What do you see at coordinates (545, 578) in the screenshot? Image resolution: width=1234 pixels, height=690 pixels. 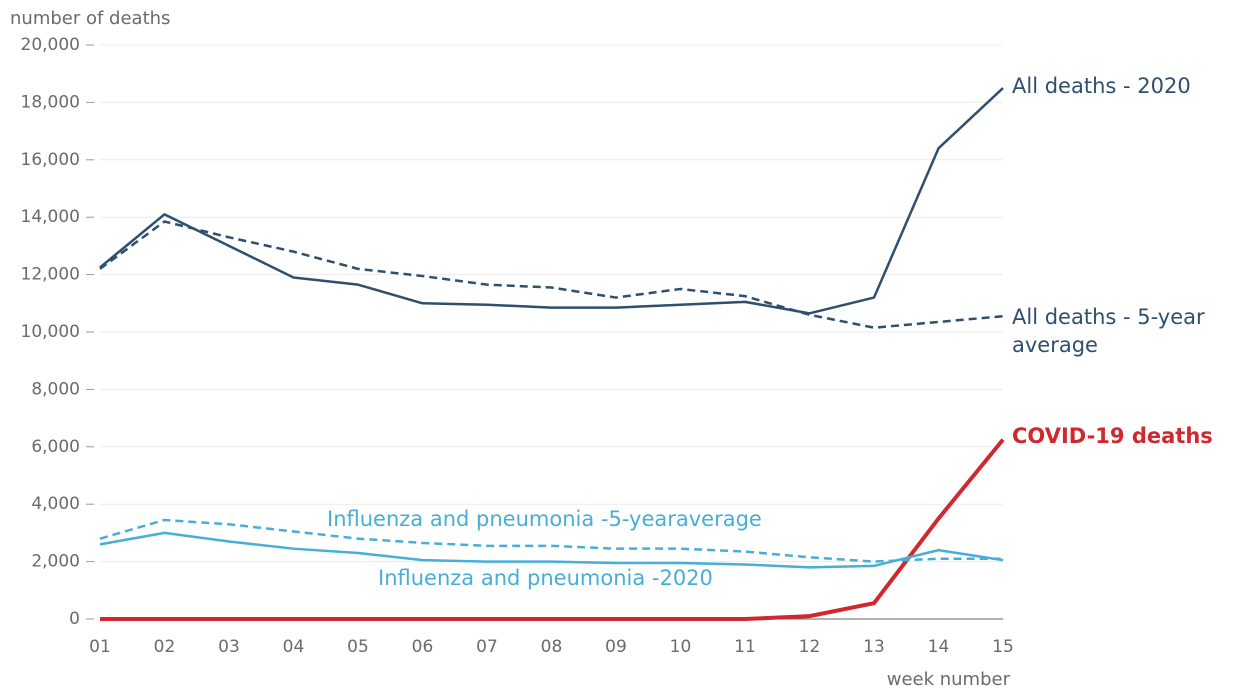 I see `series-label: Influenza and pneumonia -2020` at bounding box center [545, 578].